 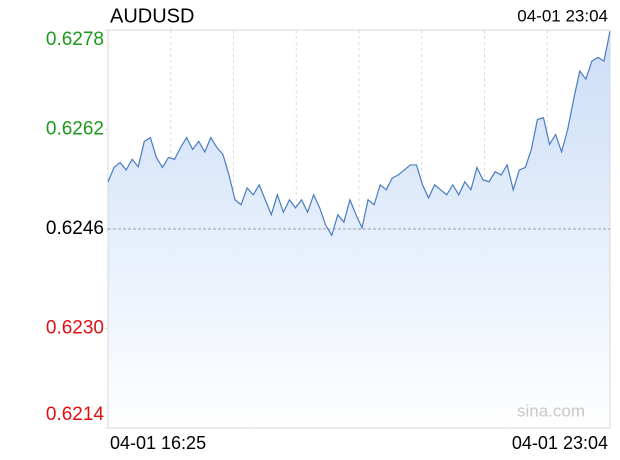 I want to click on y-tick-label: 0.6278, so click(x=75, y=39).